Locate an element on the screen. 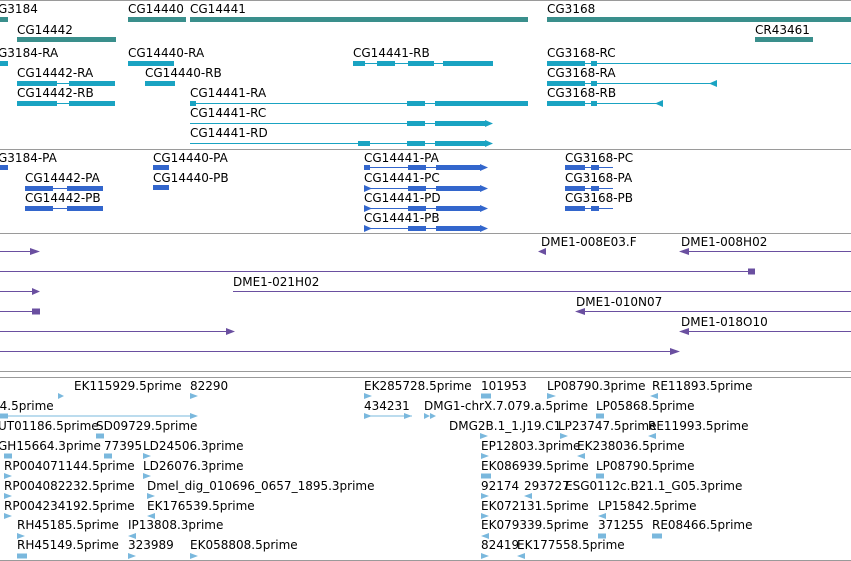  transcript-label: G3184-RA is located at coordinates (29, 53).